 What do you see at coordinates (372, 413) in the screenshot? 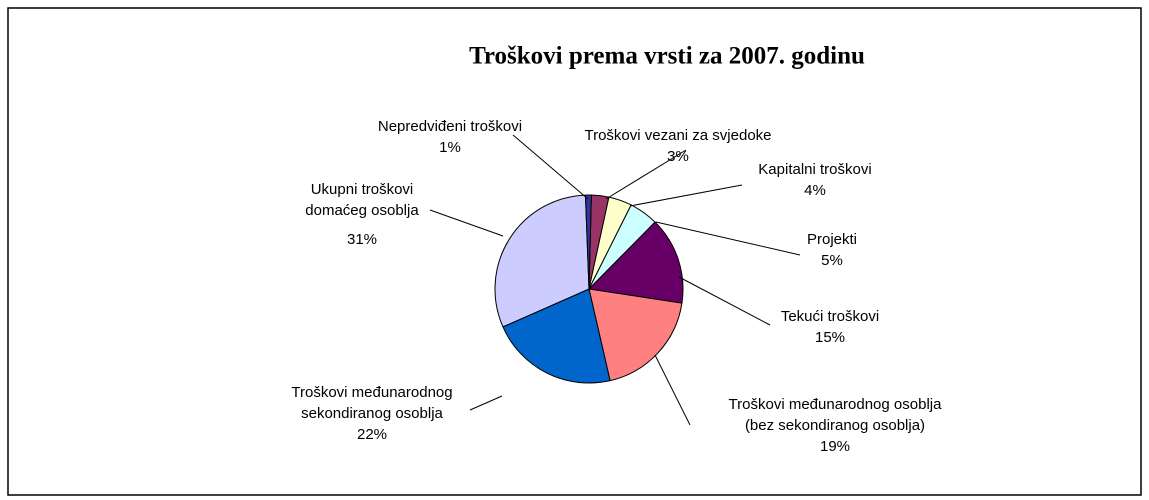
I see `slice-label: sekondiranog osoblja` at bounding box center [372, 413].